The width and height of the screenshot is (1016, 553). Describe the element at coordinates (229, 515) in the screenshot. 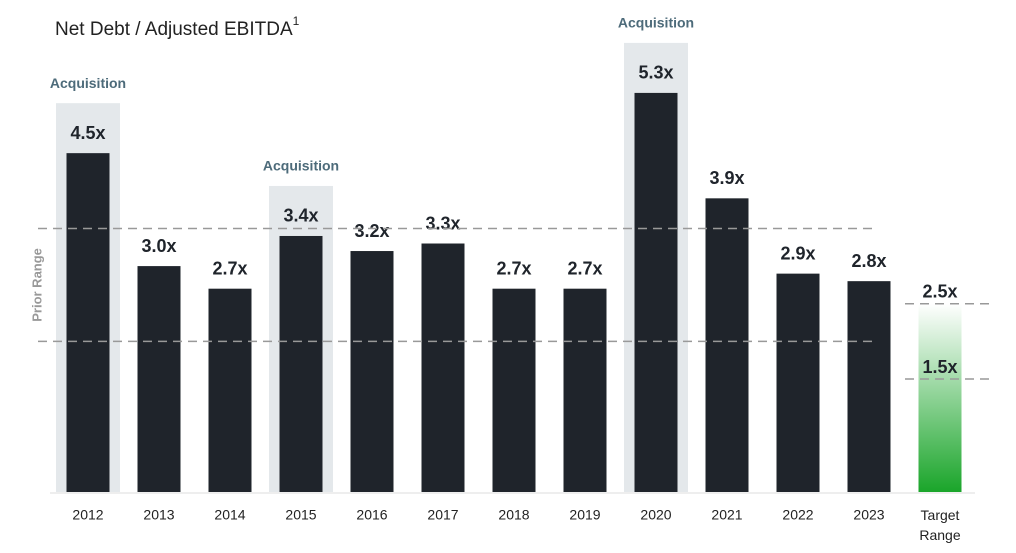

I see `x-tick-label: 2014` at that location.